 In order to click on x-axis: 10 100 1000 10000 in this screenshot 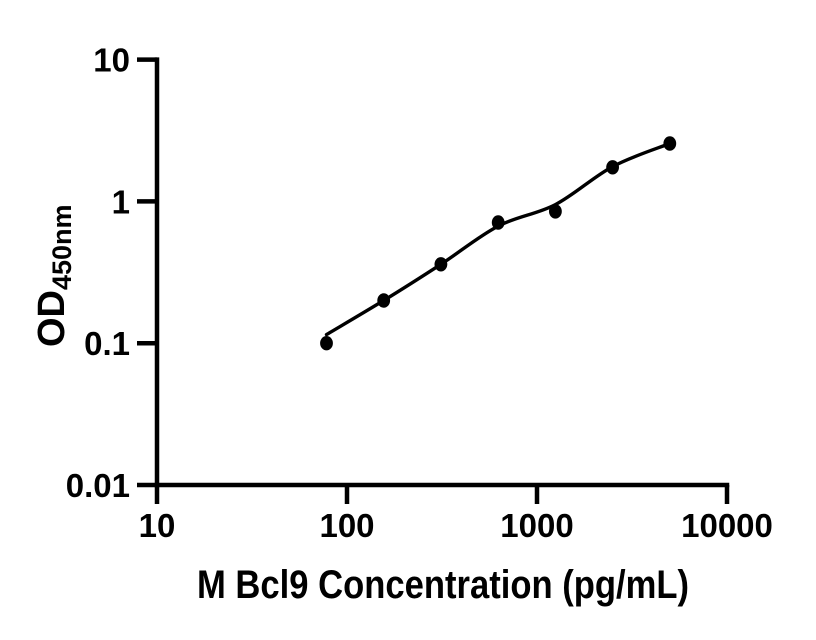, I will do `click(456, 513)`.